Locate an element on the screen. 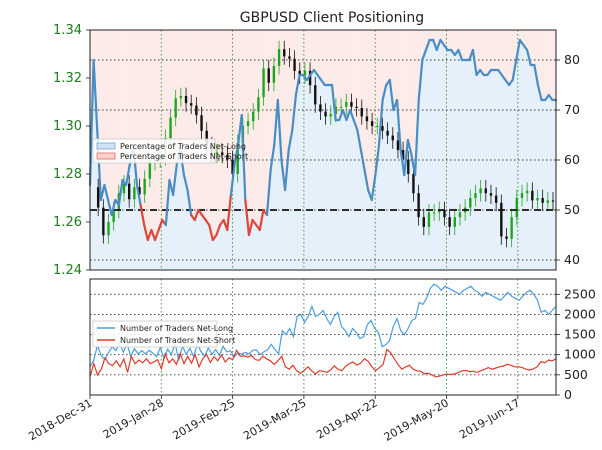  legend-long-label: Percentage of Traders Net-Long is located at coordinates (183, 146).